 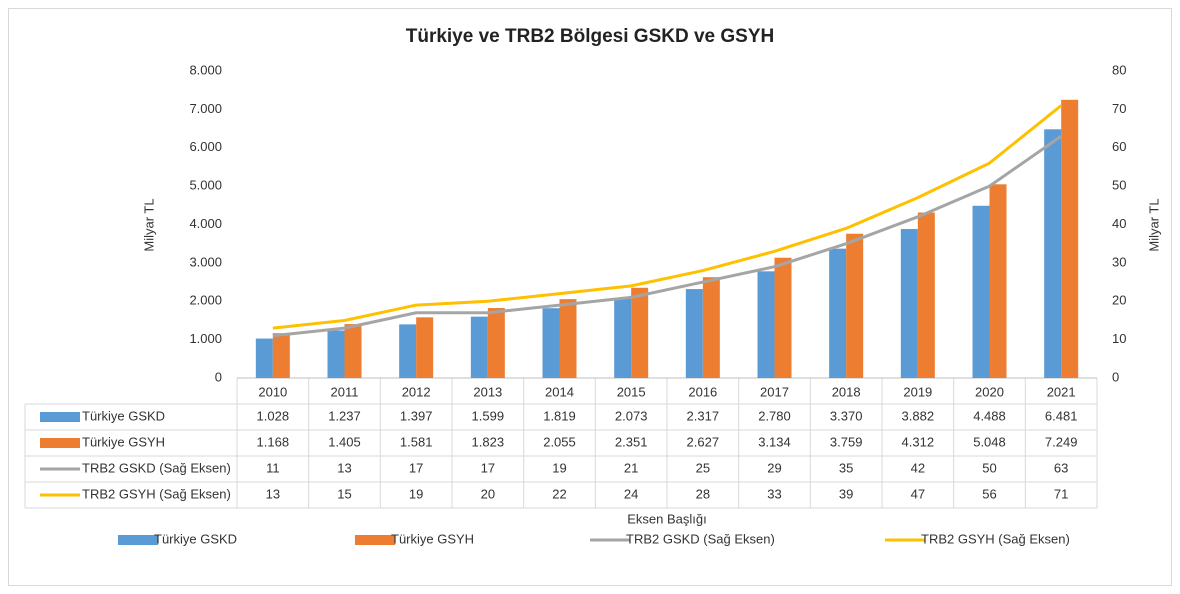 What do you see at coordinates (774, 441) in the screenshot?
I see `table-value: 3.134` at bounding box center [774, 441].